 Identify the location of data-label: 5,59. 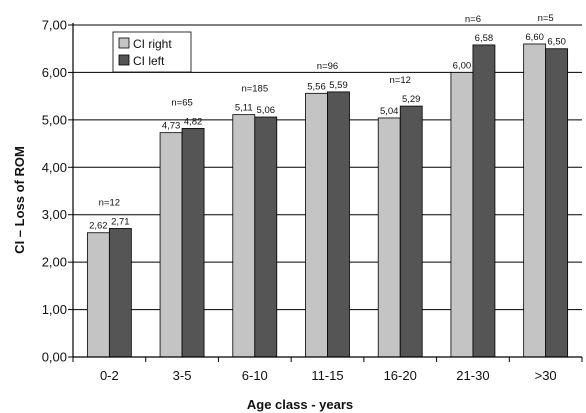
(338, 85).